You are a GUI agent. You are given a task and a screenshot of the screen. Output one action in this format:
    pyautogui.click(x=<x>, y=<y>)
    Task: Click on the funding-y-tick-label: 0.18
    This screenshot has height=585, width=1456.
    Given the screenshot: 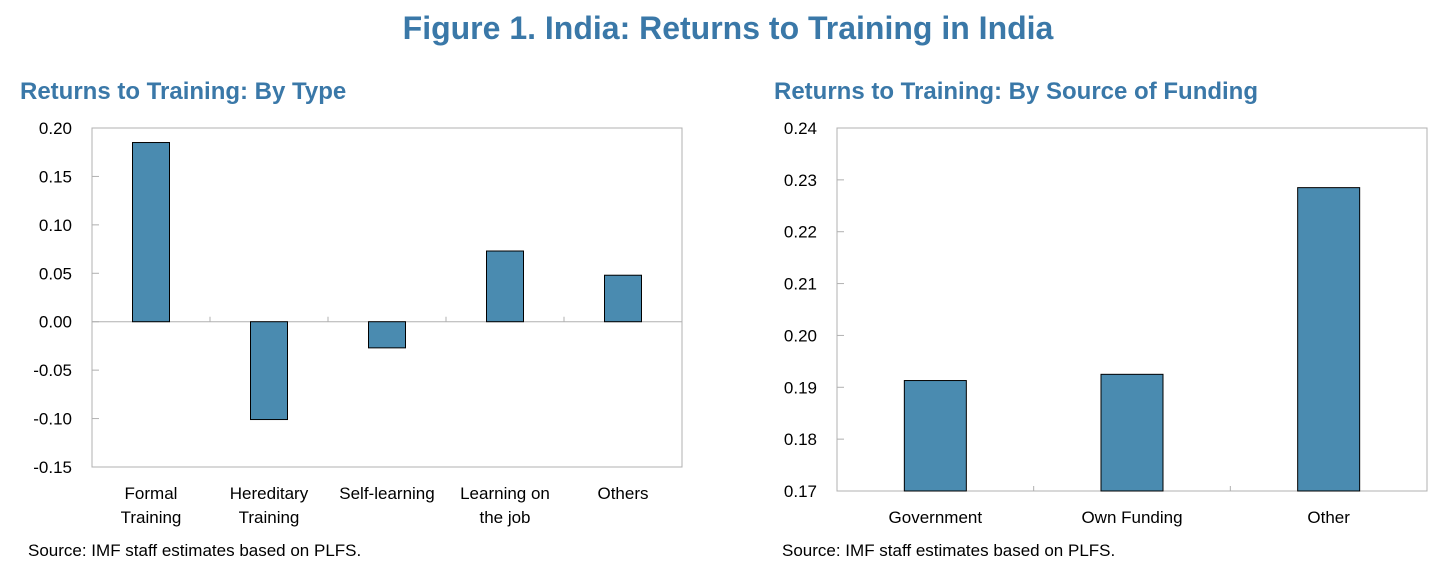 What is the action you would take?
    pyautogui.click(x=800, y=439)
    